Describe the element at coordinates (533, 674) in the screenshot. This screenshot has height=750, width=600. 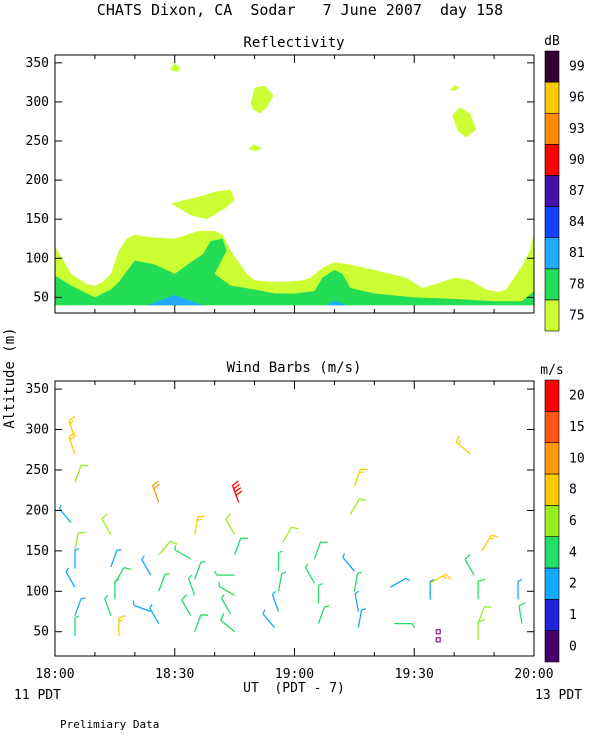
I see `x-tick-label: 20:00` at that location.